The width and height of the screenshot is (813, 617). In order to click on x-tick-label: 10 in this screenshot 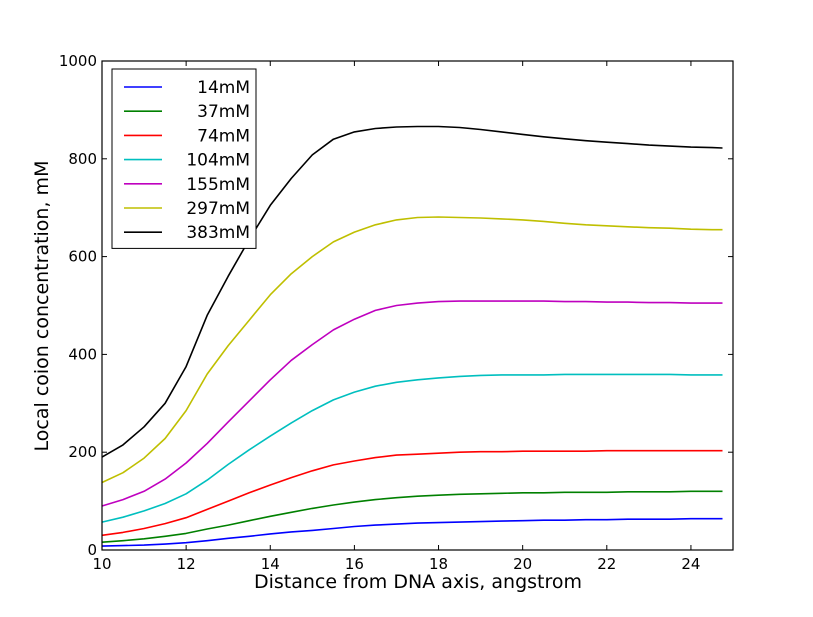, I will do `click(101, 564)`.